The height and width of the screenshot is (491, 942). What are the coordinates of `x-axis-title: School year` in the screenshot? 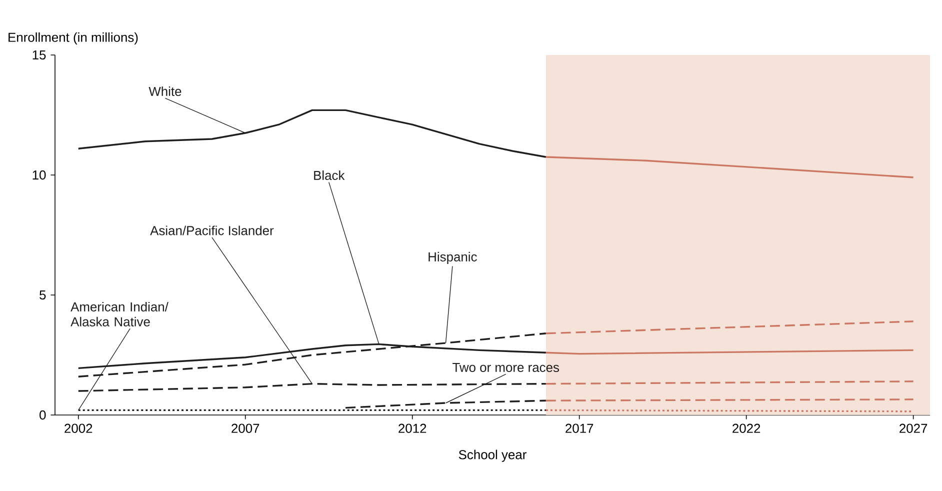 It's located at (492, 456).